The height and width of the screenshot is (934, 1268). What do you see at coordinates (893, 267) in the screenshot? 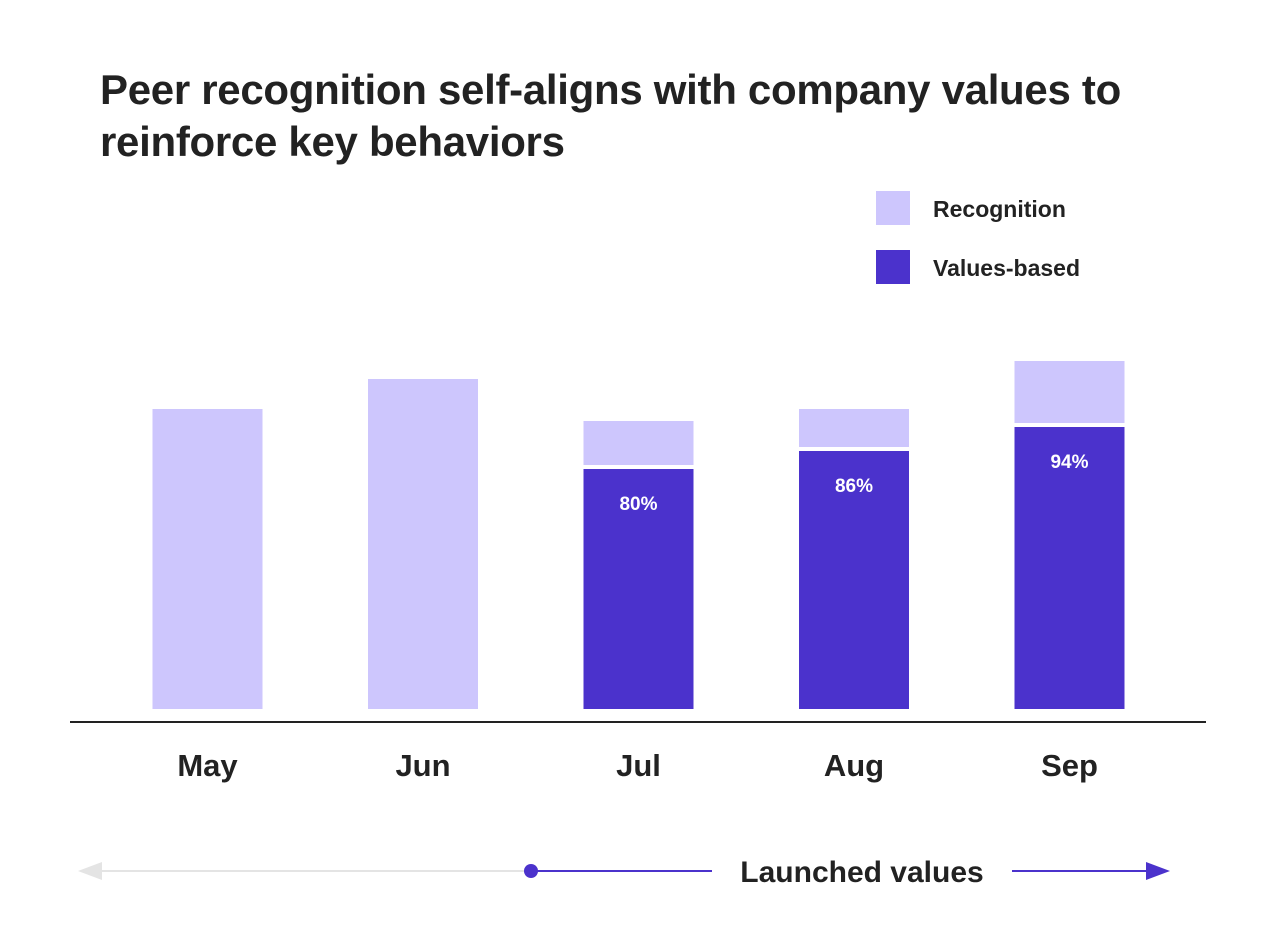
I see `legend-swatch-values-based` at bounding box center [893, 267].